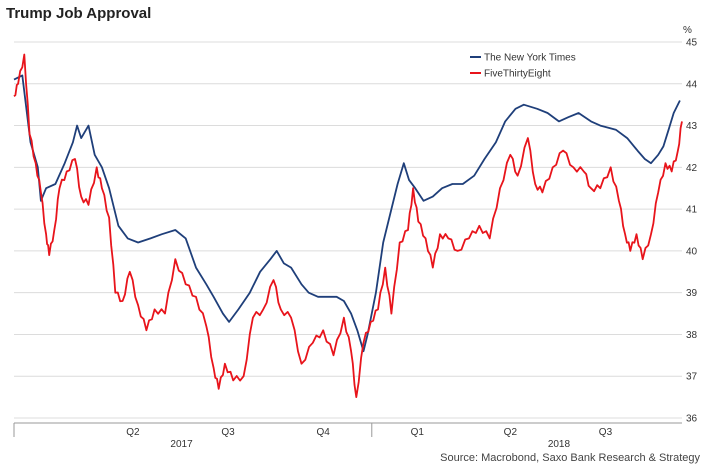 The width and height of the screenshot is (708, 472). What do you see at coordinates (559, 444) in the screenshot?
I see `x-year-label: 2018` at bounding box center [559, 444].